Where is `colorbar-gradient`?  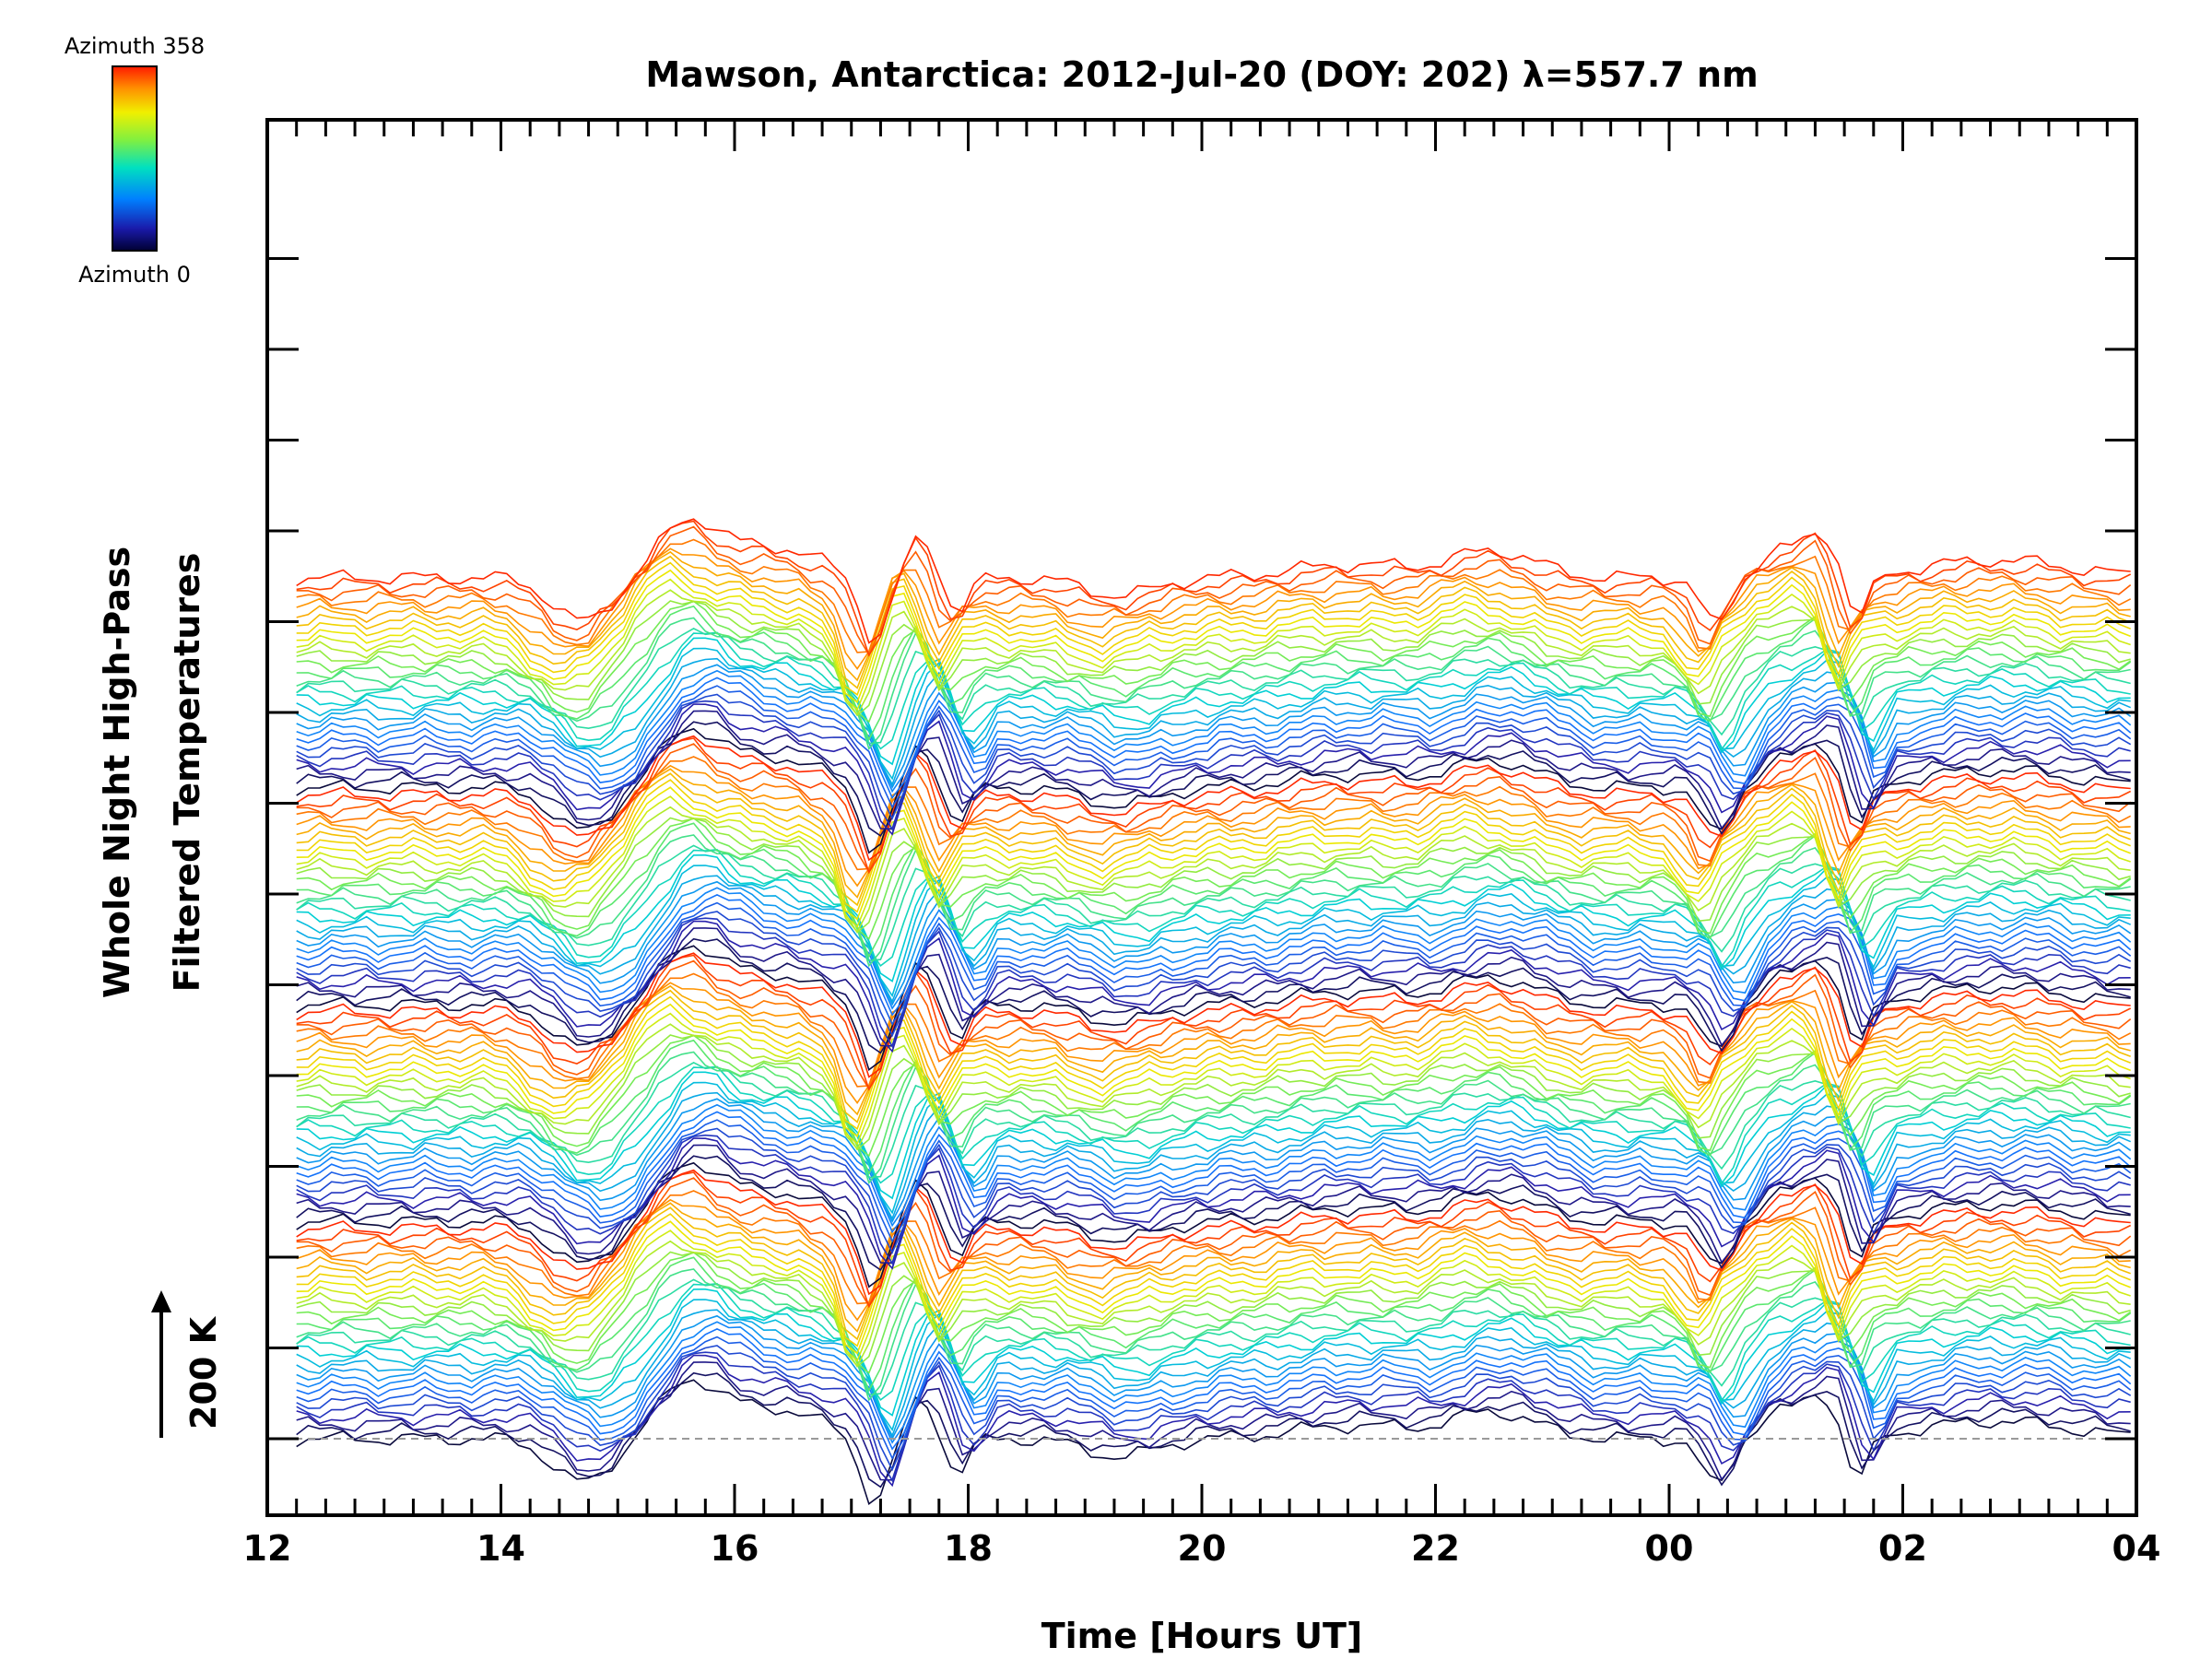
colorbar-gradient is located at coordinates (135, 158).